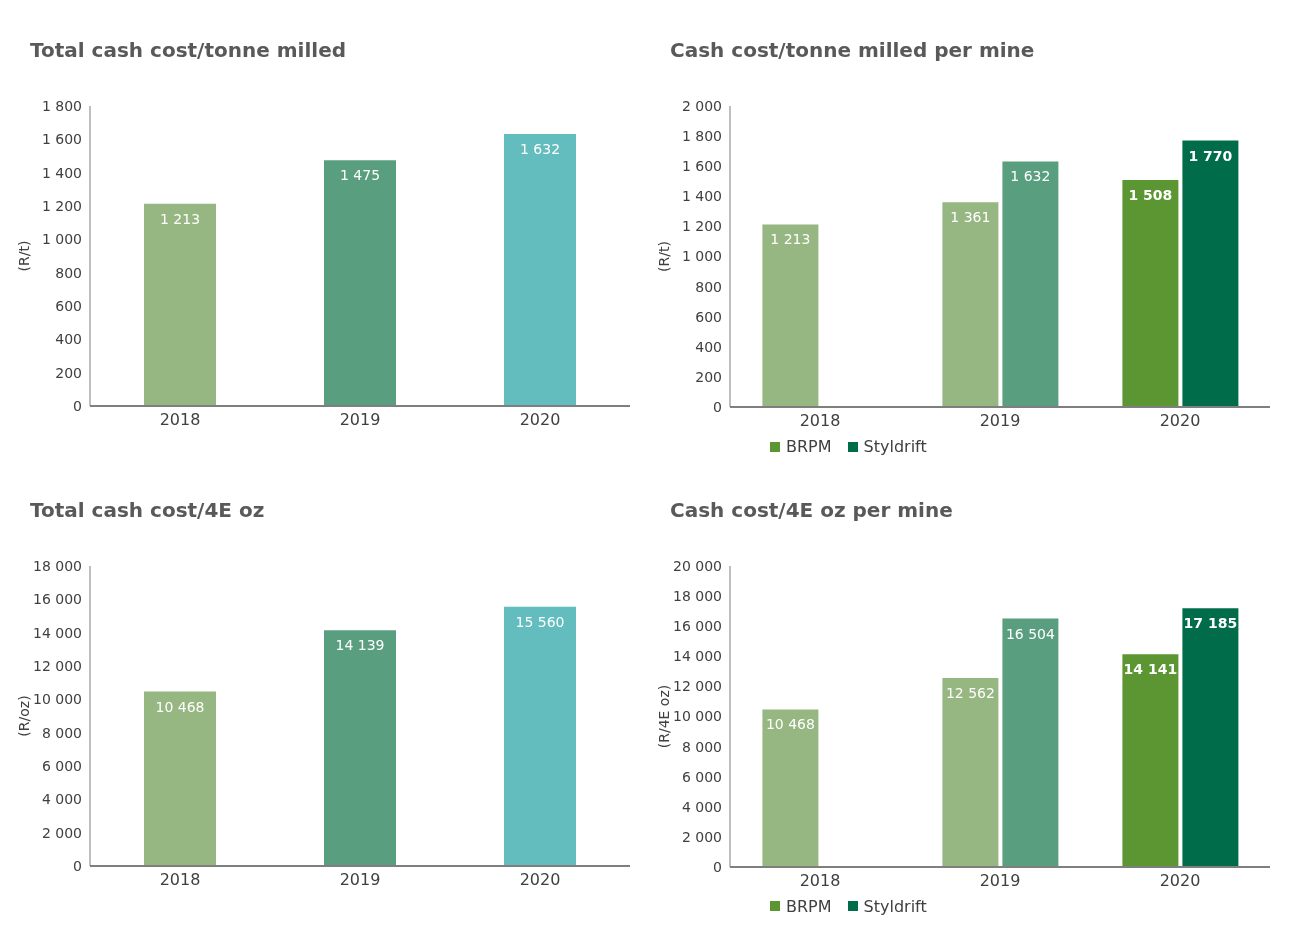 The height and width of the screenshot is (925, 1290). Describe the element at coordinates (663, 716) in the screenshot. I see `y-axis-title: (R/4E oz)` at that location.